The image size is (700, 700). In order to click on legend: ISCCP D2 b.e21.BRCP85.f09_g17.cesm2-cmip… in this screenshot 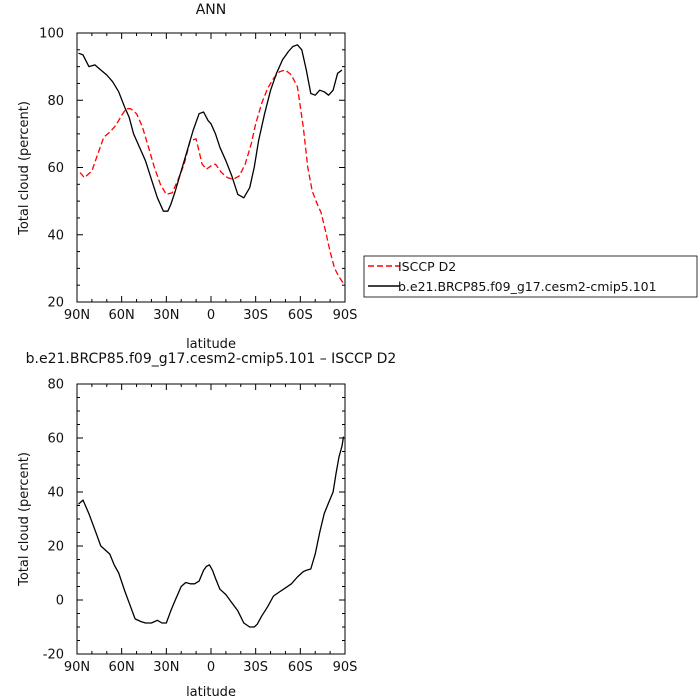, I will do `click(530, 276)`.